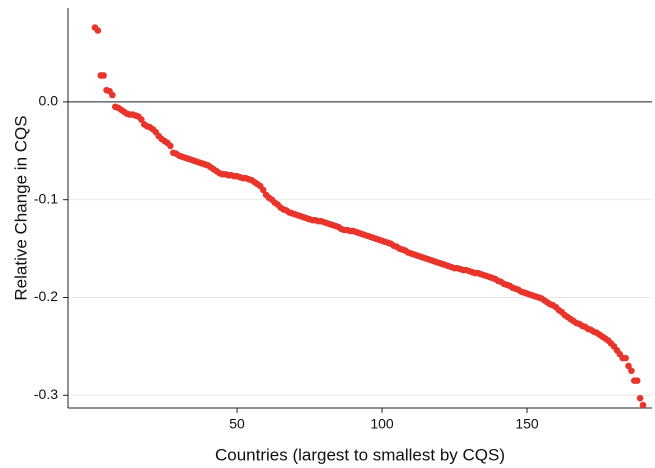  I want to click on x-tick-label: 50, so click(237, 424).